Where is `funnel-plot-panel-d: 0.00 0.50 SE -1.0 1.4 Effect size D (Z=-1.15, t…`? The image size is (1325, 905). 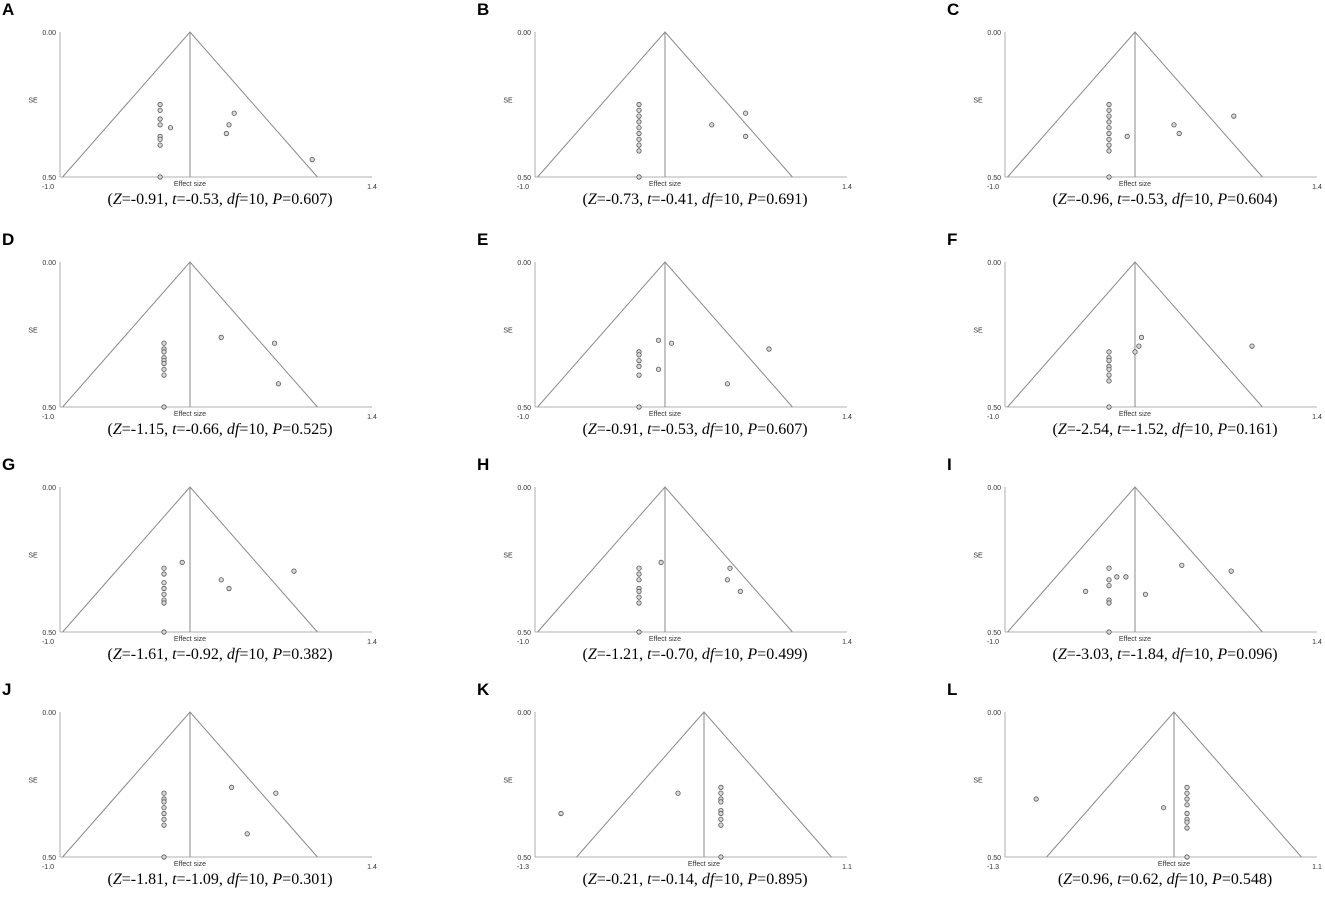
funnel-plot-panel-d: 0.00 0.50 SE -1.0 1.4 Effect size D (Z=-1.15, t… is located at coordinates (220, 342).